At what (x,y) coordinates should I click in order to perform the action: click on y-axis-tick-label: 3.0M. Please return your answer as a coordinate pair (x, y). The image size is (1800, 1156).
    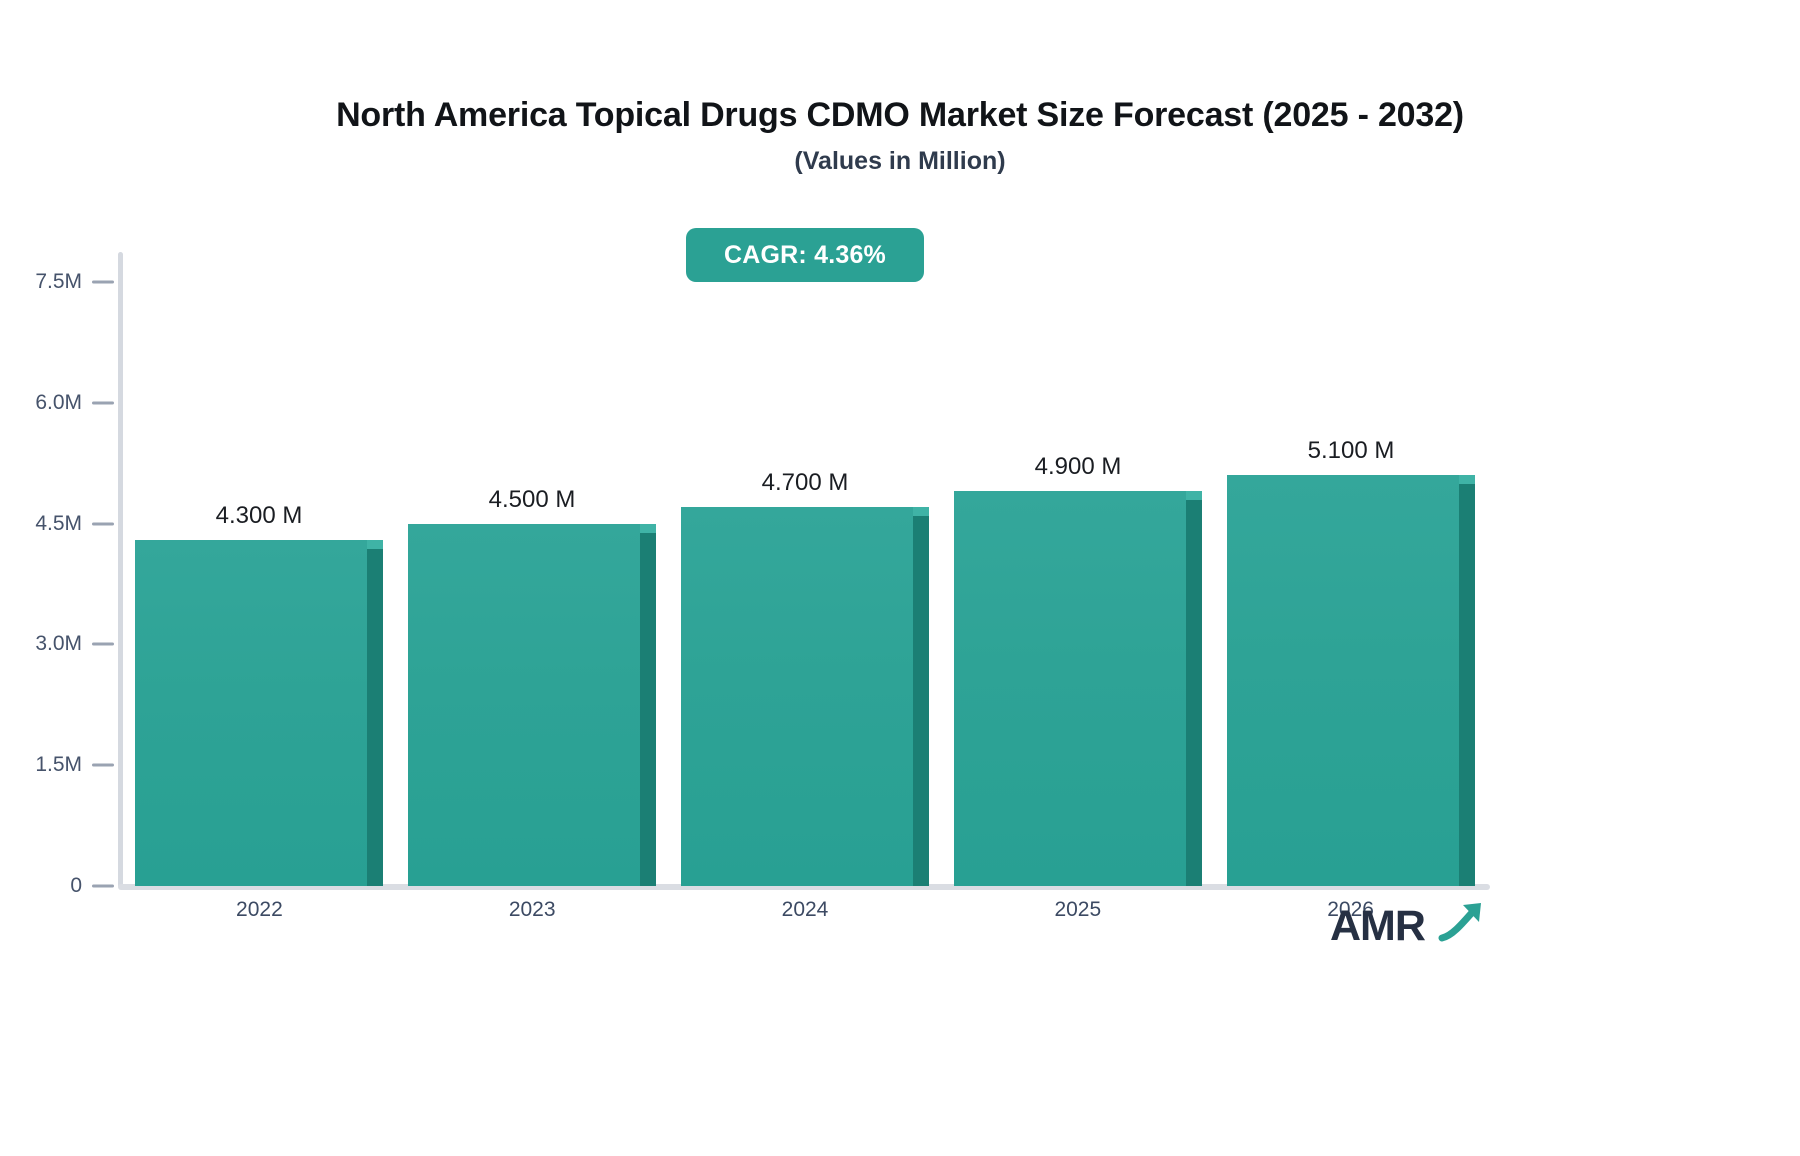
    Looking at the image, I should click on (58, 644).